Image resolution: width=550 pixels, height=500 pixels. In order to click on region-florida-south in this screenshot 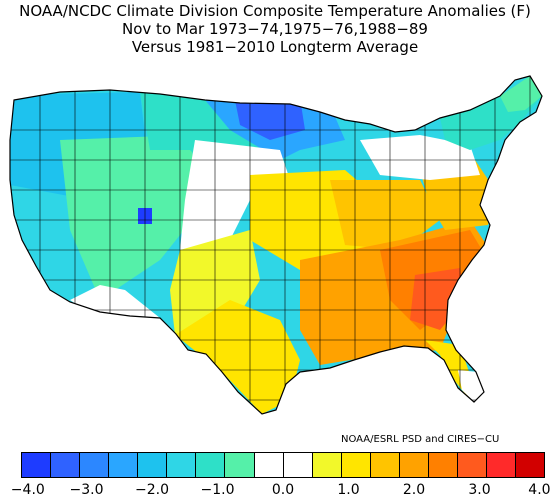, I will do `click(471, 386)`.